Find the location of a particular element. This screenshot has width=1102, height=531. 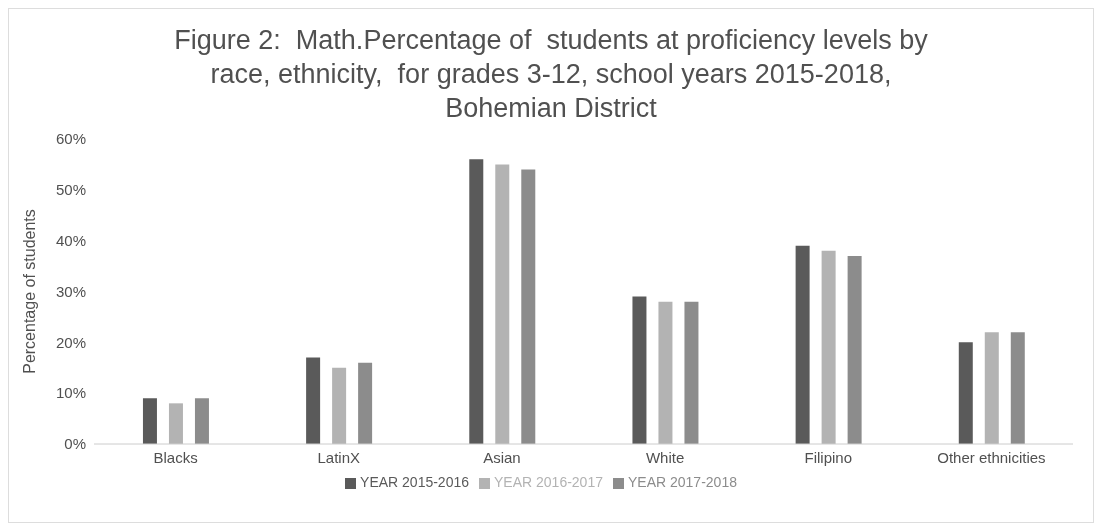

x-tick-label: Filipino is located at coordinates (828, 457).